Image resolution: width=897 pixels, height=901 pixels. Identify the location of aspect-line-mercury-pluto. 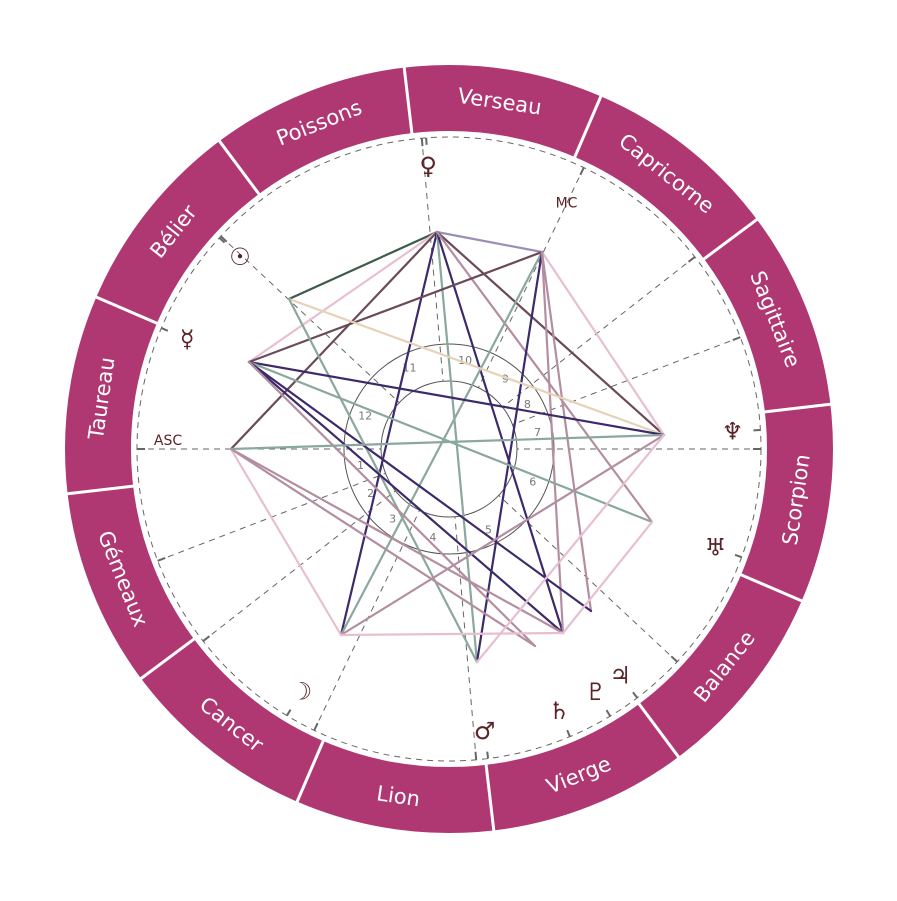
(406, 497).